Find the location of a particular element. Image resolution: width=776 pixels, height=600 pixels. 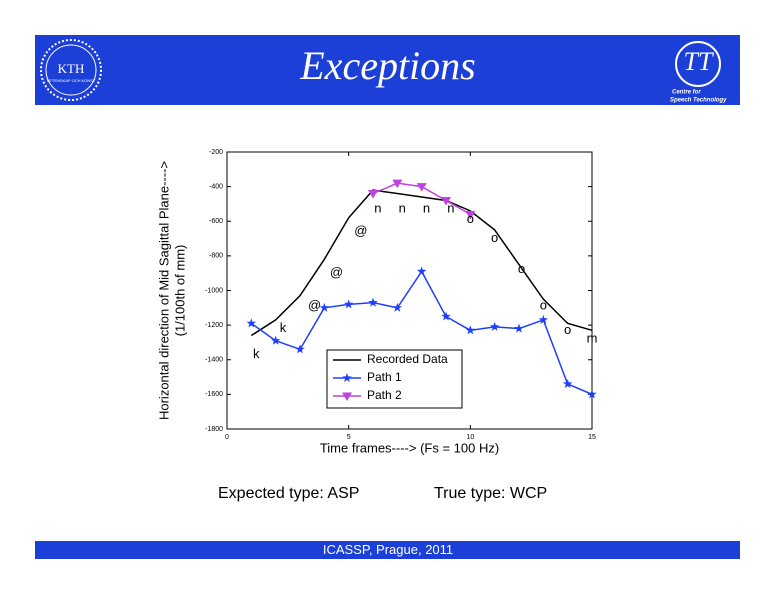

x-tick-label: 5 is located at coordinates (349, 437).